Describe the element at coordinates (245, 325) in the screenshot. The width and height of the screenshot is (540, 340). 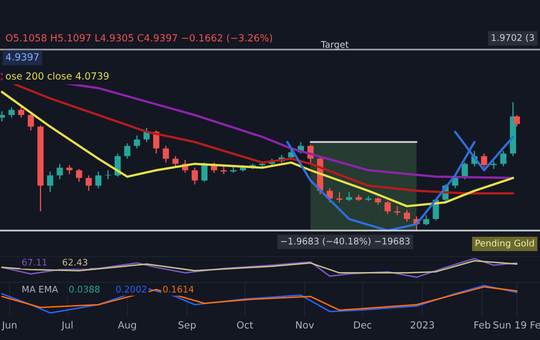
I see `x-tick-label: Oct` at that location.